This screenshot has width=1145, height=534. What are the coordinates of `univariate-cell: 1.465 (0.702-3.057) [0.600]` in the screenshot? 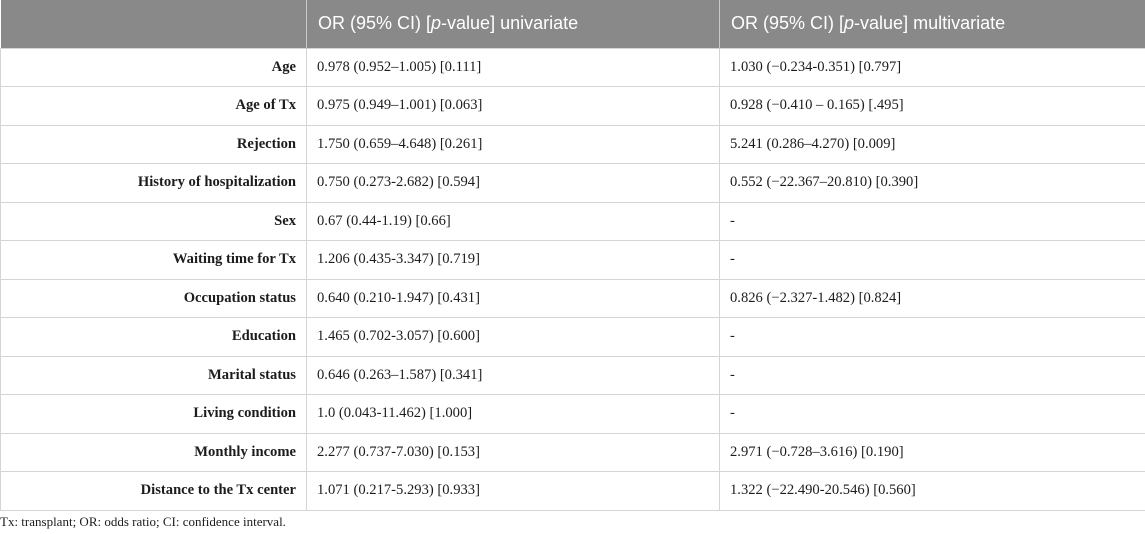 It's located at (513, 337).